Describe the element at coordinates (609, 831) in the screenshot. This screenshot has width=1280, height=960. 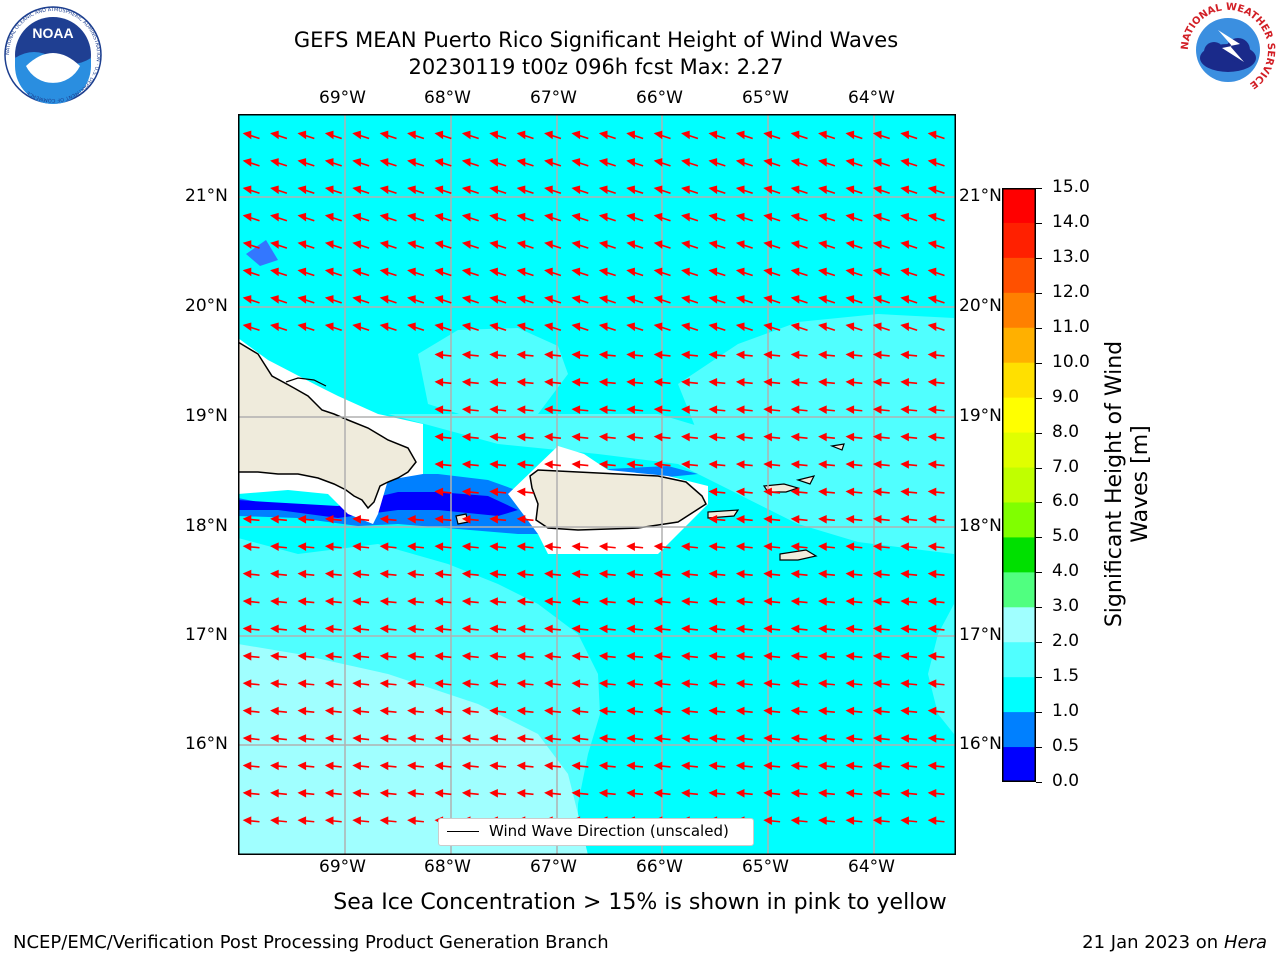
I see `legend-text: Wind Wave Direction (unscaled)` at that location.